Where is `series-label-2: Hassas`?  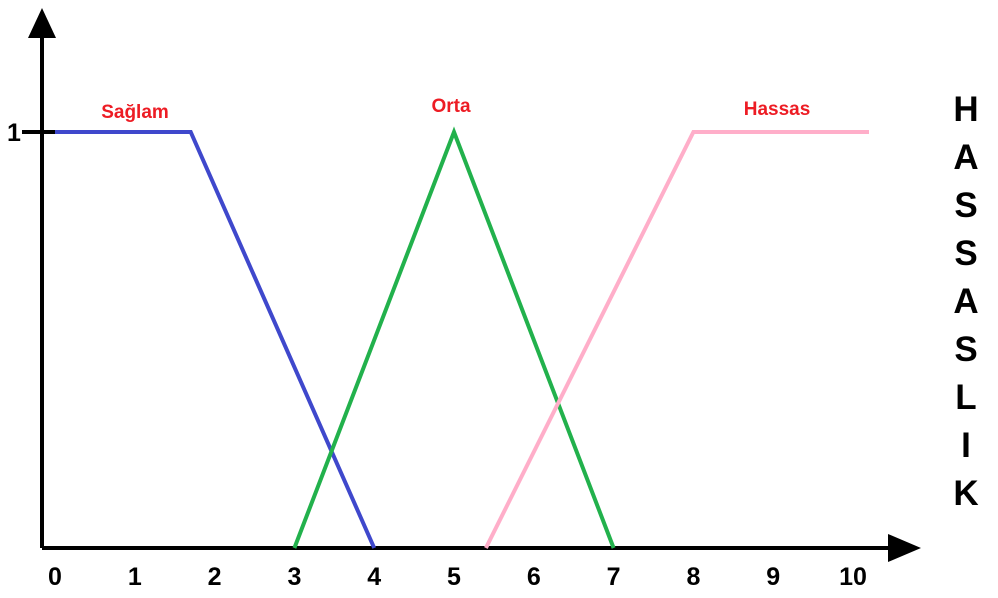
series-label-2: Hassas is located at coordinates (777, 109).